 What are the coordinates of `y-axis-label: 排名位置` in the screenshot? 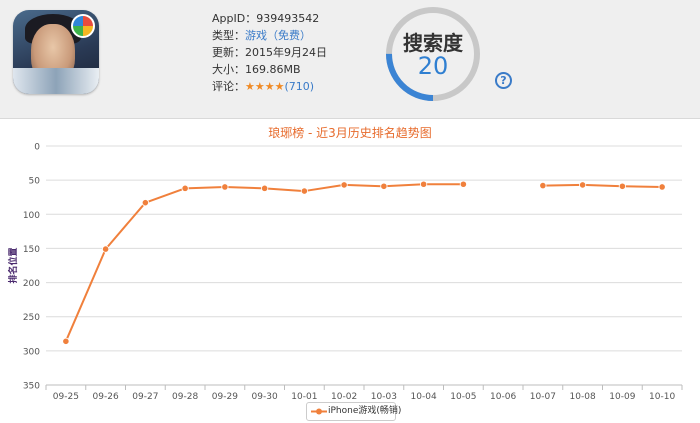 It's located at (13, 265).